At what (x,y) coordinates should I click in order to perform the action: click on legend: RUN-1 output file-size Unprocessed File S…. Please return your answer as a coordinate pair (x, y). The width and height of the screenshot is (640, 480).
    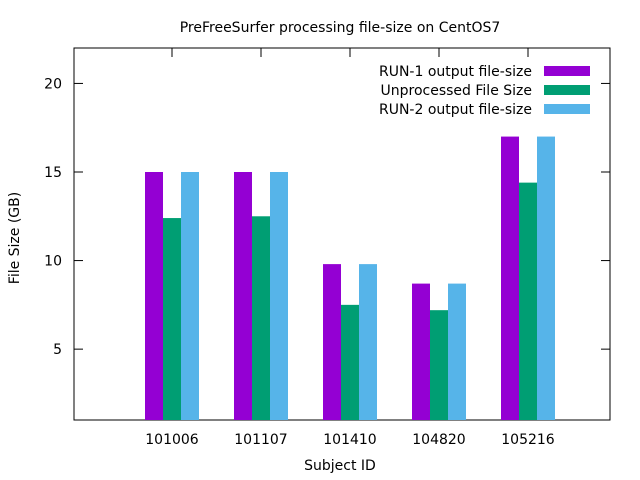
    Looking at the image, I should click on (484, 91).